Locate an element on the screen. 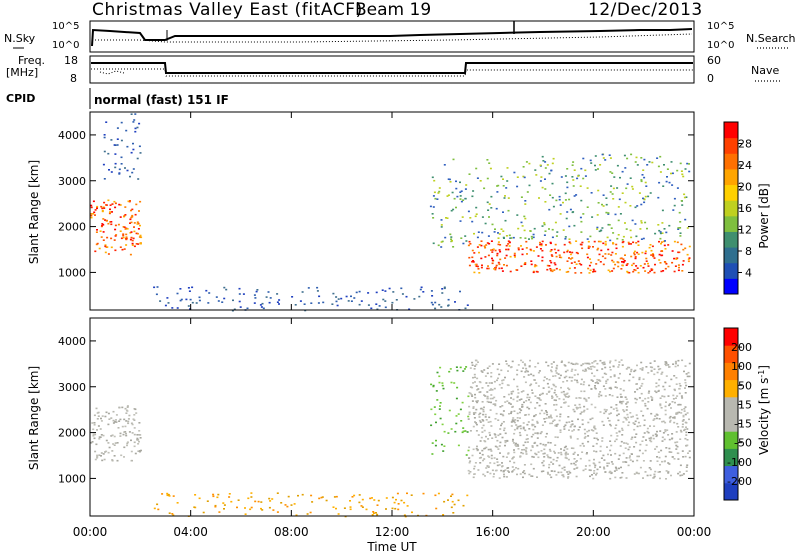  velocity-colorbar-label: Velocity [m s-1] is located at coordinates (764, 410).